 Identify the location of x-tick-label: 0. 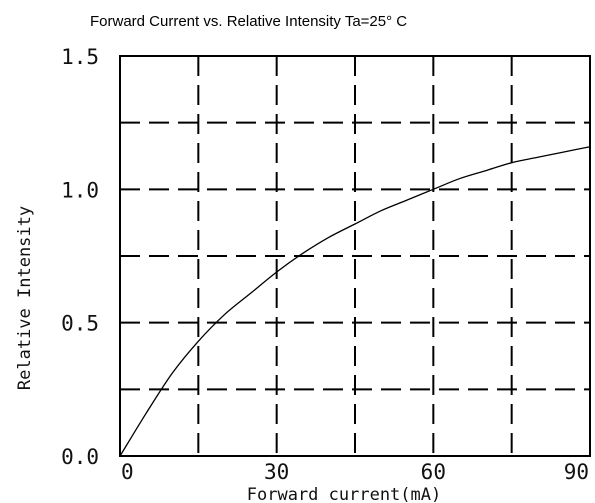
(127, 472).